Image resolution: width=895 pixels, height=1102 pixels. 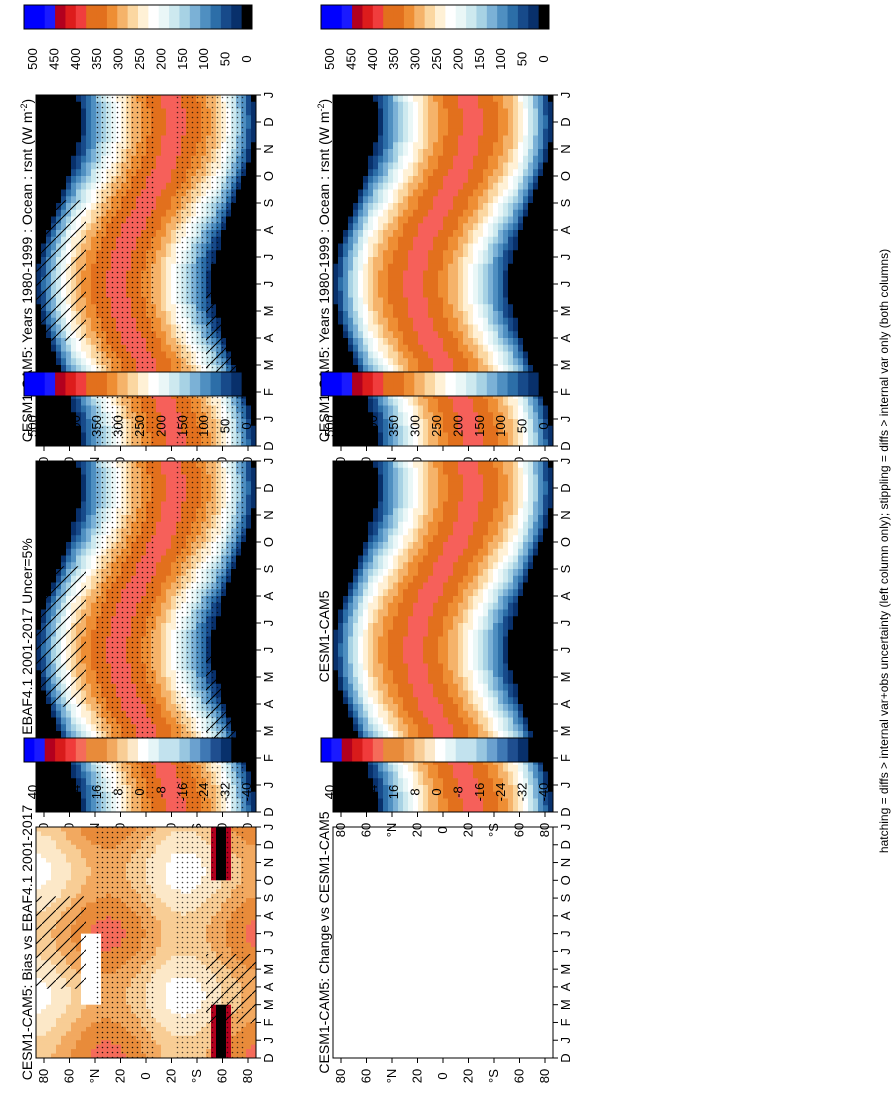 What do you see at coordinates (415, 59) in the screenshot?
I see `colorbar-label: 300` at bounding box center [415, 59].